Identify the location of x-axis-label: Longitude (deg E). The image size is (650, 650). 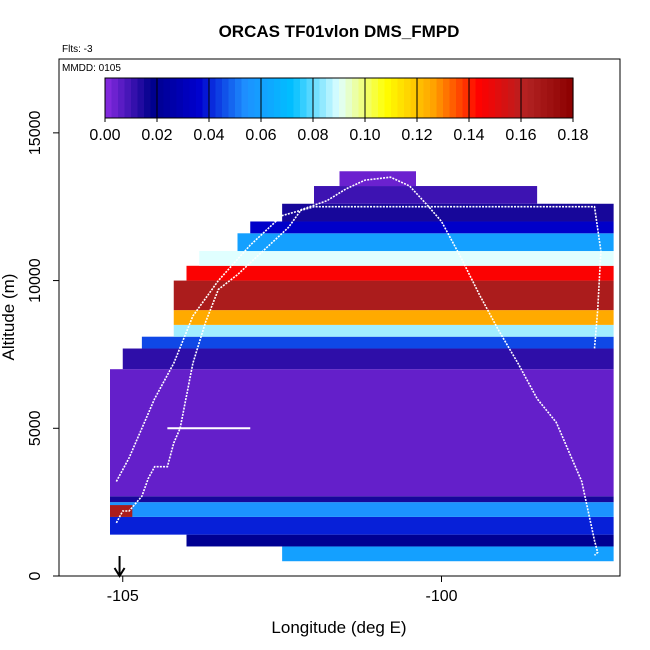
(338, 627).